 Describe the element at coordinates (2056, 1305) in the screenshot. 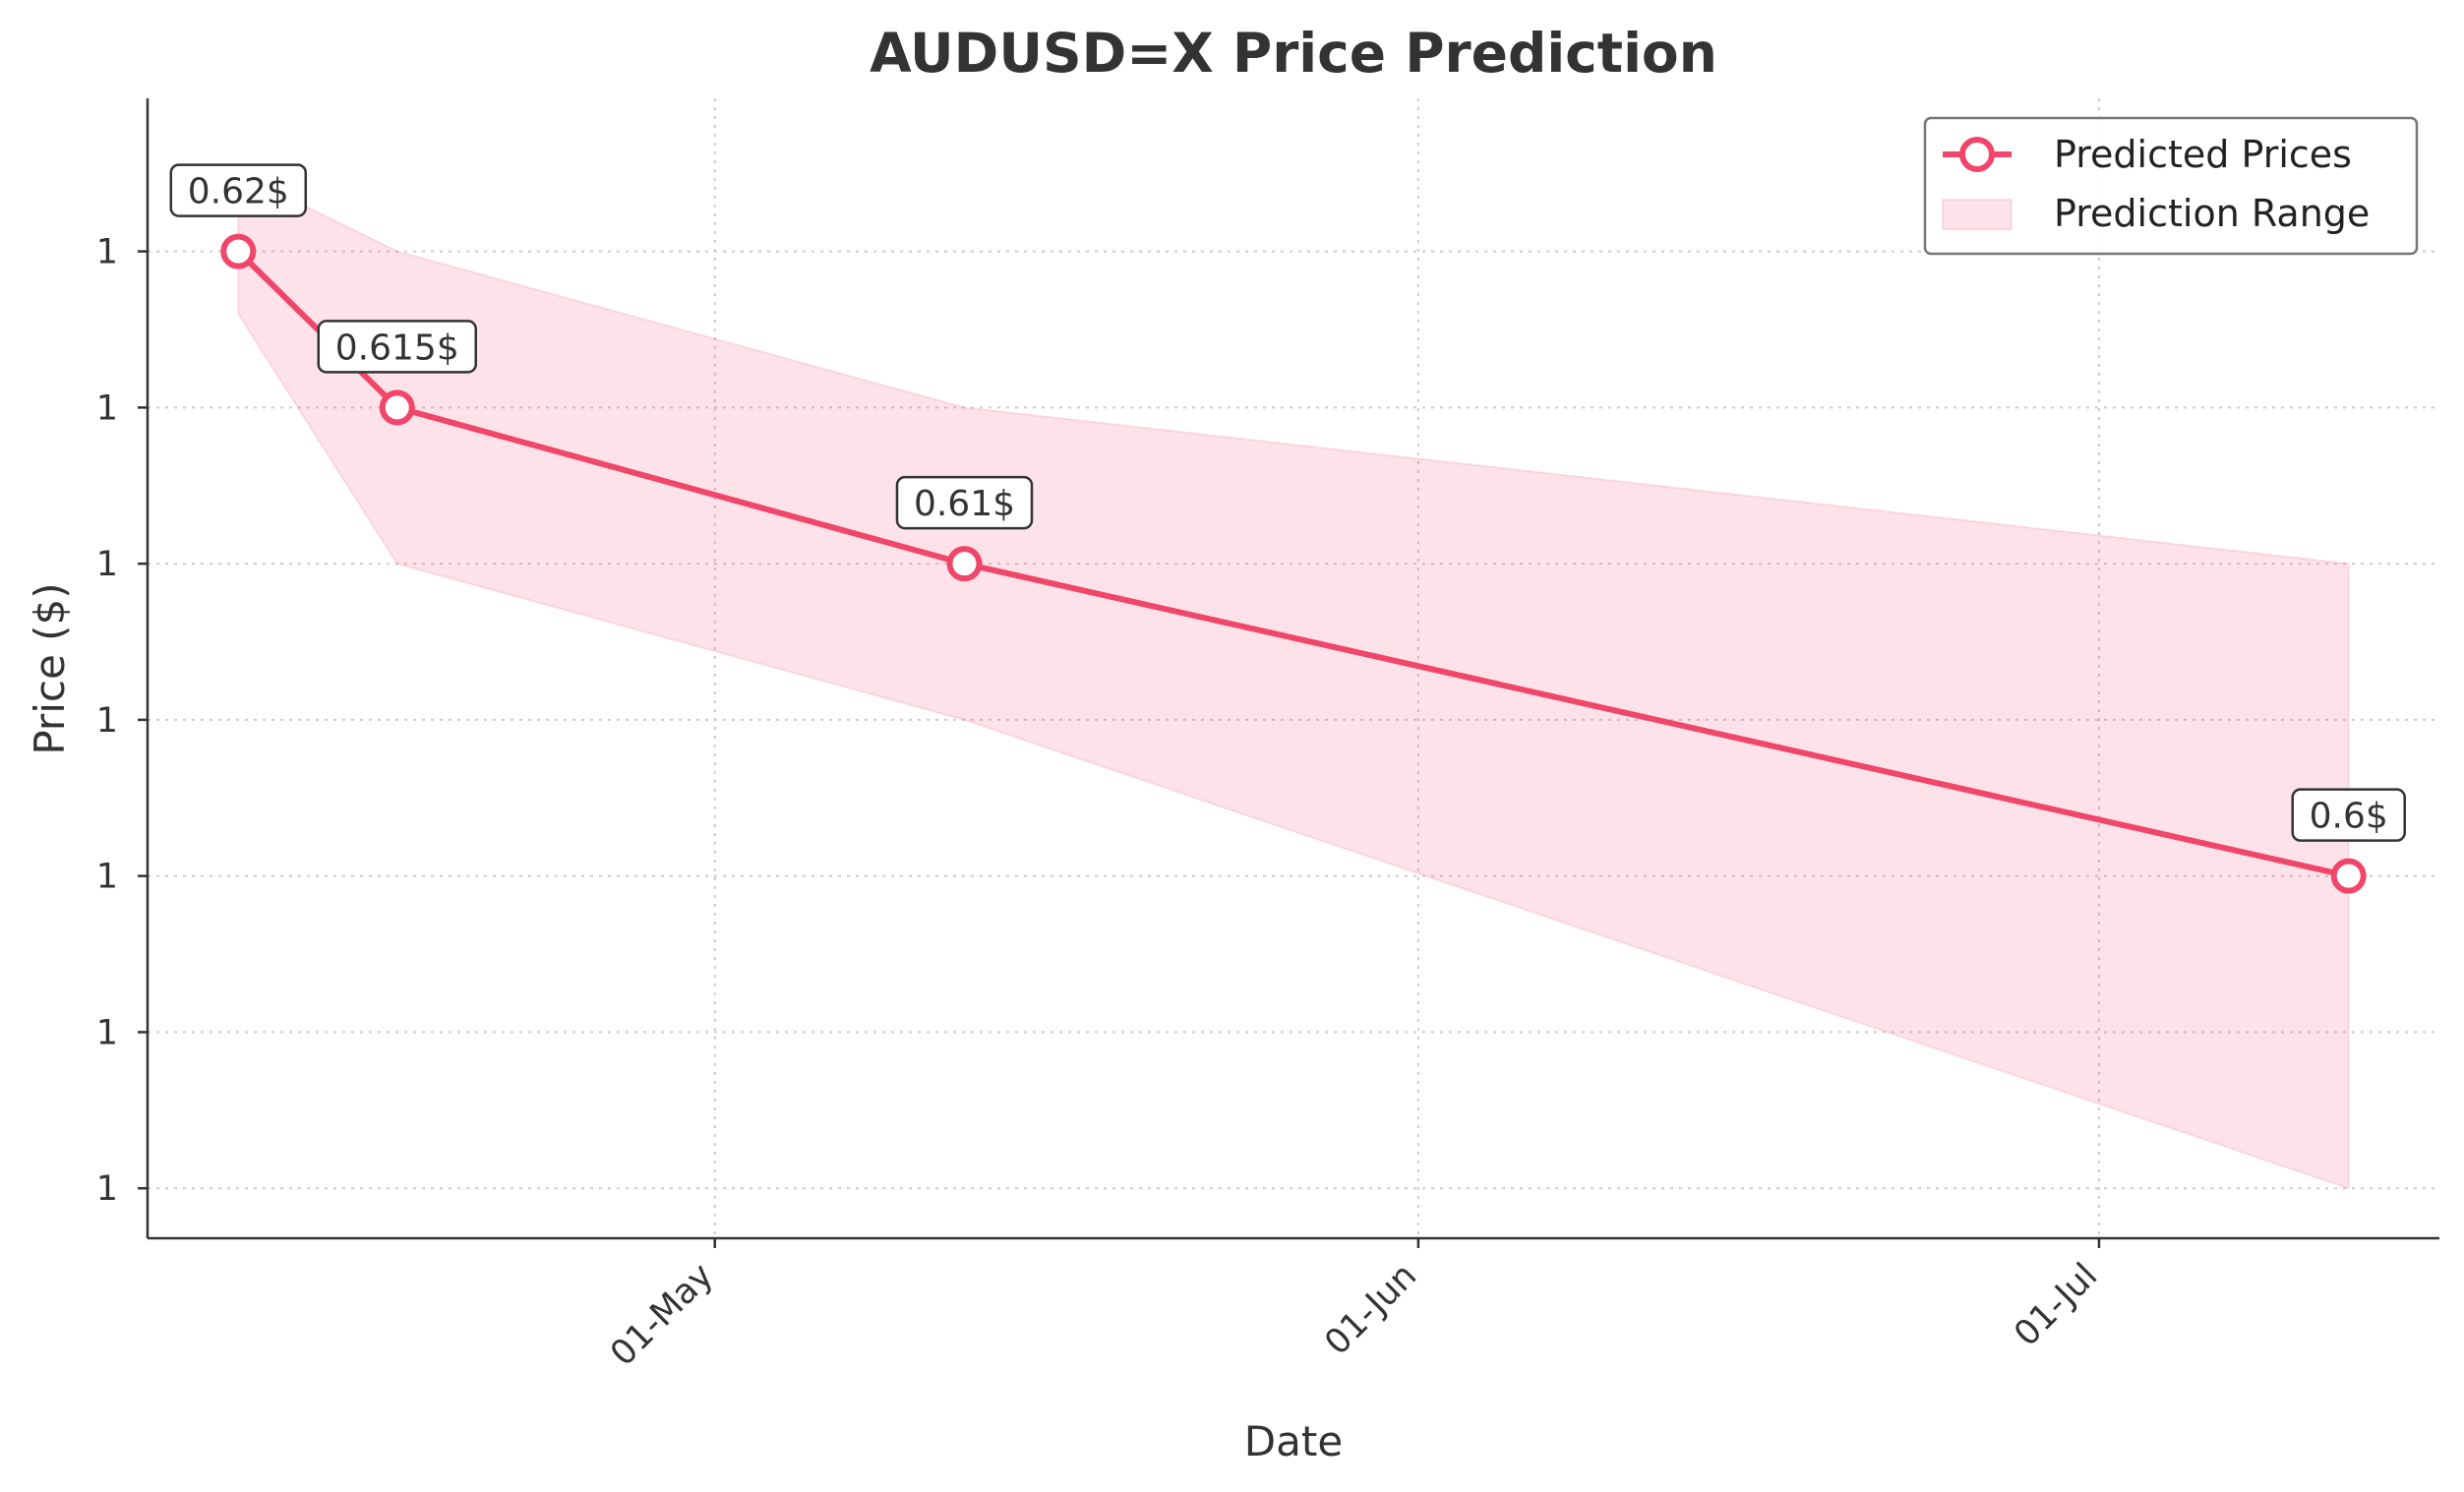

I see `x-tick-label: 01-Jul` at that location.